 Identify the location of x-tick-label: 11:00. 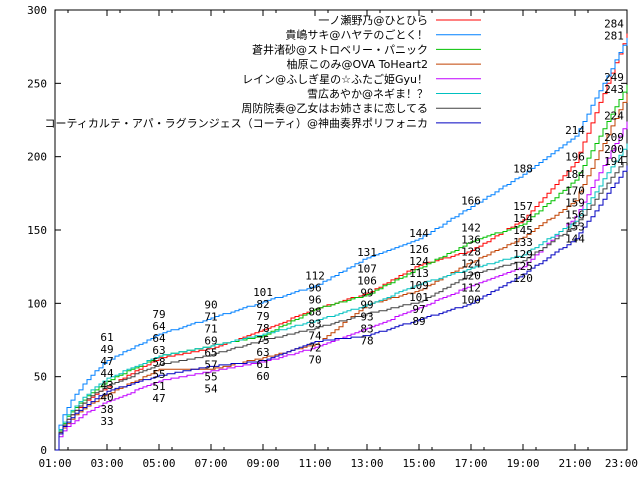
(314, 463).